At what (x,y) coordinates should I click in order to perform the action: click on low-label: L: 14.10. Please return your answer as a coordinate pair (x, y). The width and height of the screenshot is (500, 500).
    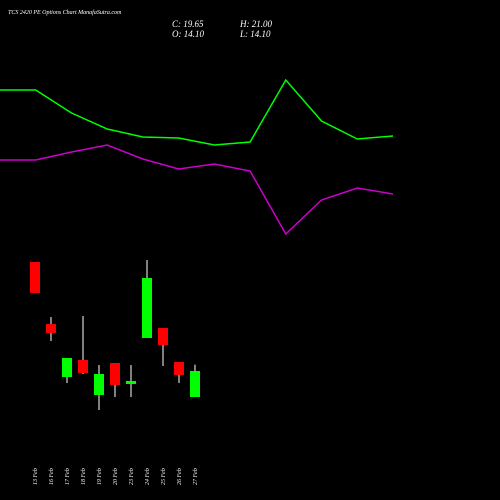
    Looking at the image, I should click on (255, 34).